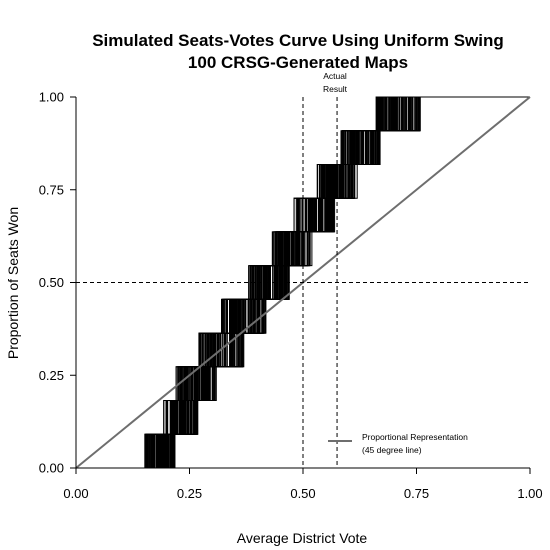 This screenshot has width=550, height=550. What do you see at coordinates (392, 450) in the screenshot?
I see `legend-text-line2: (45 degree line)` at bounding box center [392, 450].